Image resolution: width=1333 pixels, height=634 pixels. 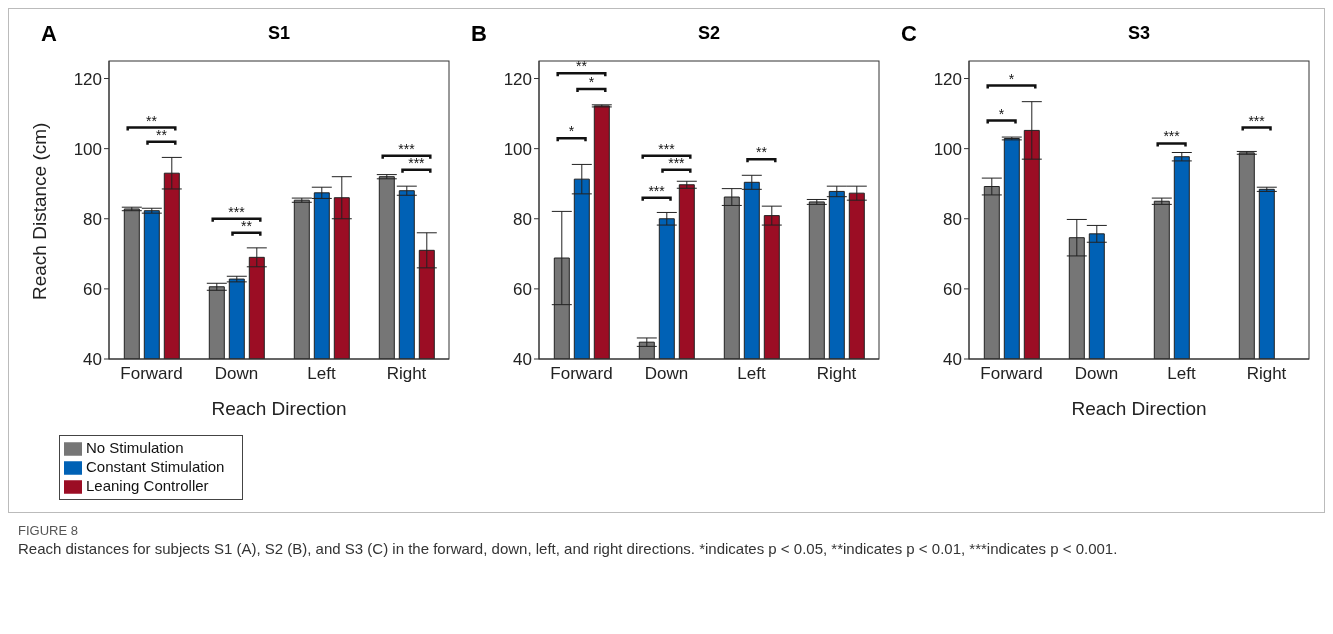 What do you see at coordinates (909, 34) in the screenshot?
I see `text: C` at bounding box center [909, 34].